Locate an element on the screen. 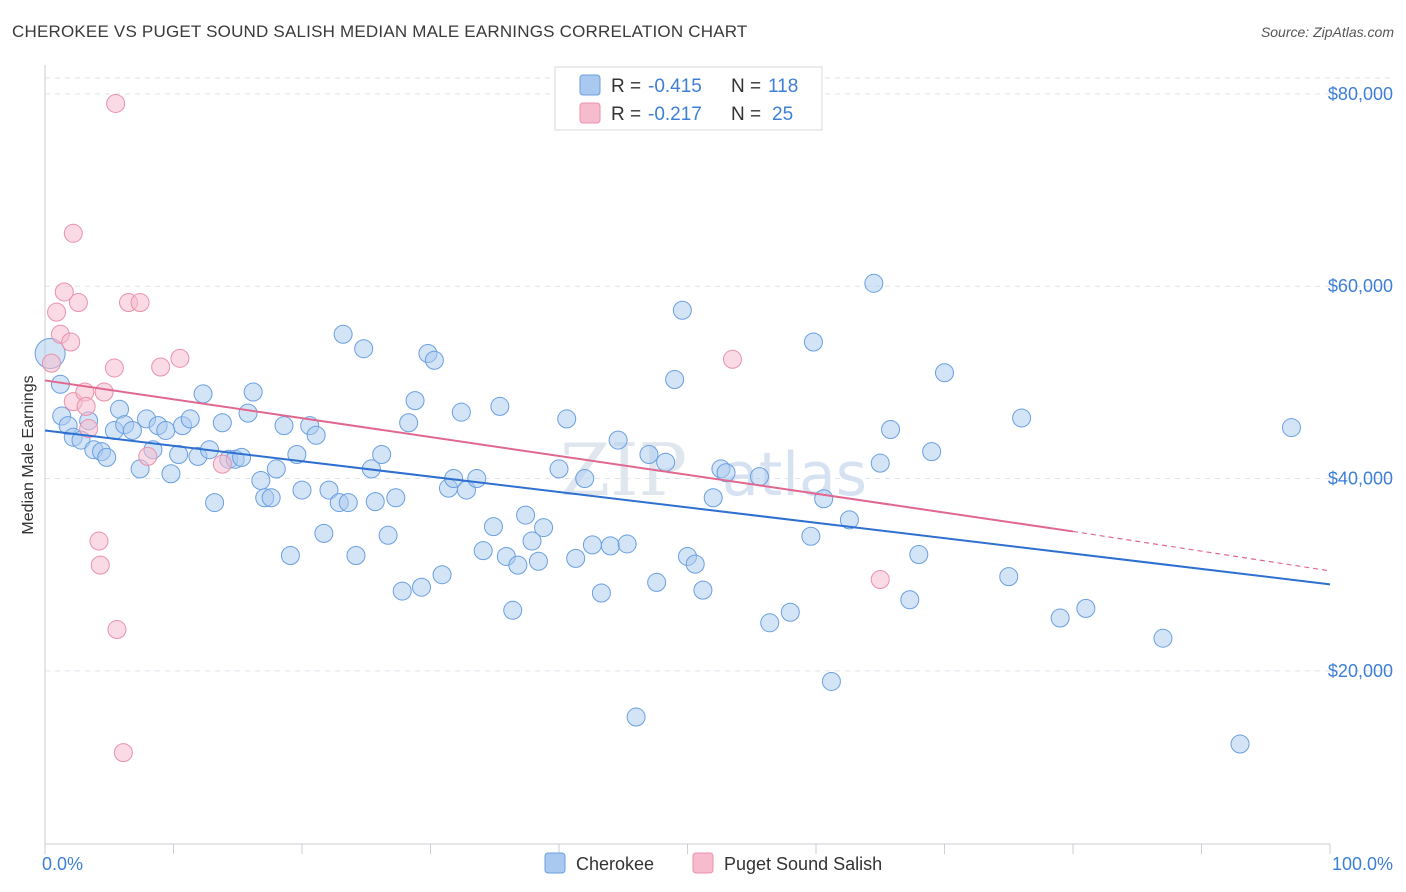 The image size is (1406, 892). y-tick-label-3: $80,000 is located at coordinates (1360, 94).